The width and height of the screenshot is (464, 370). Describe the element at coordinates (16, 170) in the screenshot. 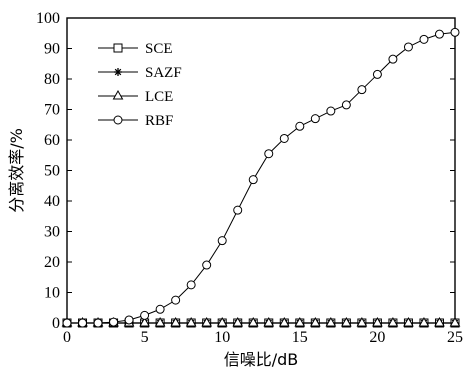

I see `y-axis-title: 分离效率/%` at that location.